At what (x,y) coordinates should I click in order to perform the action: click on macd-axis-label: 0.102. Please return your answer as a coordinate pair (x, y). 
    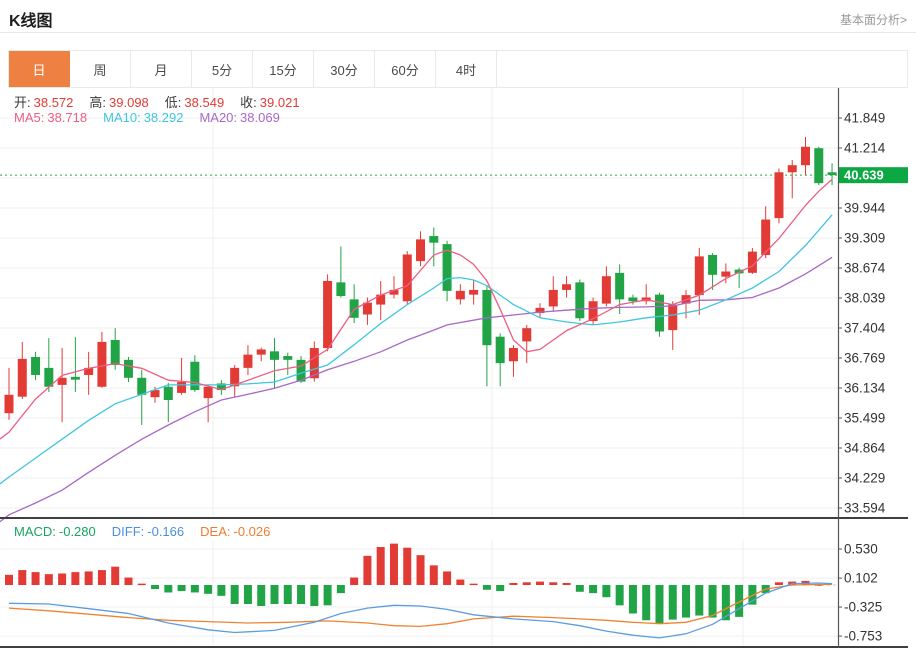
    Looking at the image, I should click on (861, 578).